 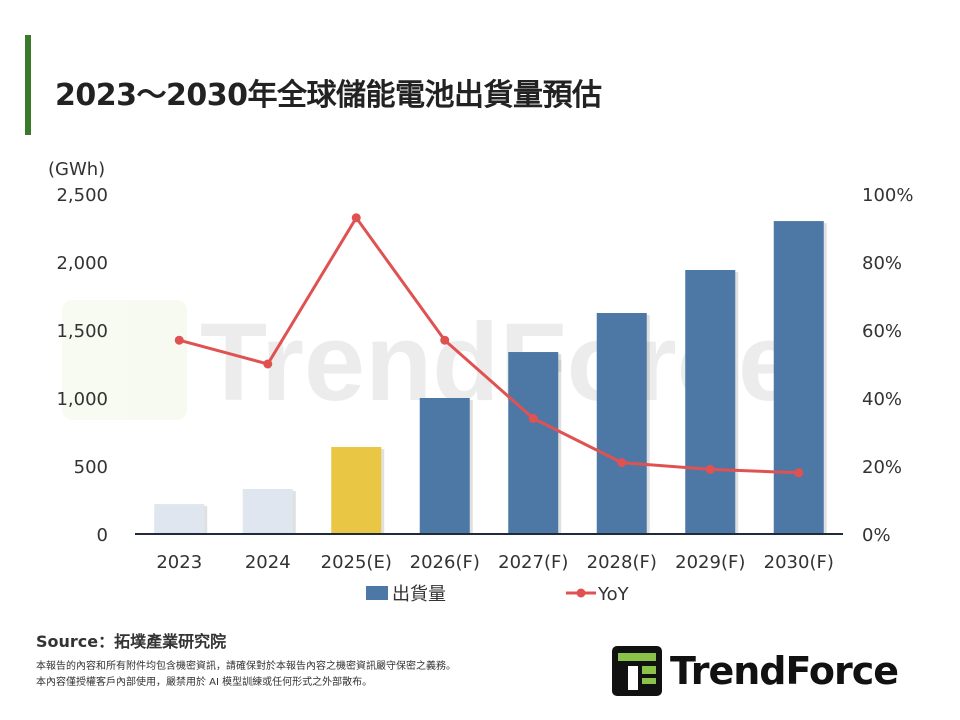 What do you see at coordinates (621, 423) in the screenshot?
I see `bar-2028(F)` at bounding box center [621, 423].